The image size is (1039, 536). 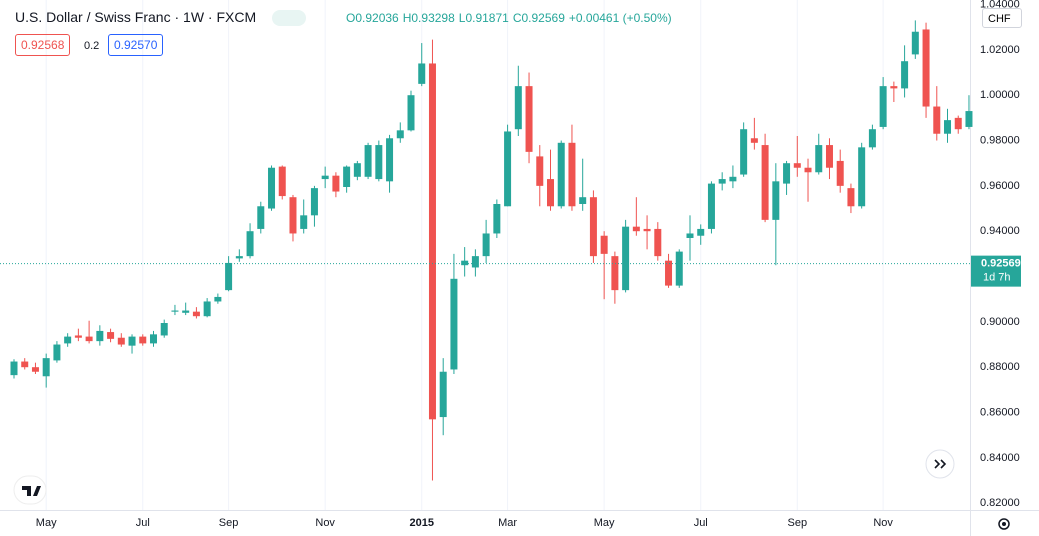 I want to click on ohlc-item: O0.92036, so click(x=372, y=18).